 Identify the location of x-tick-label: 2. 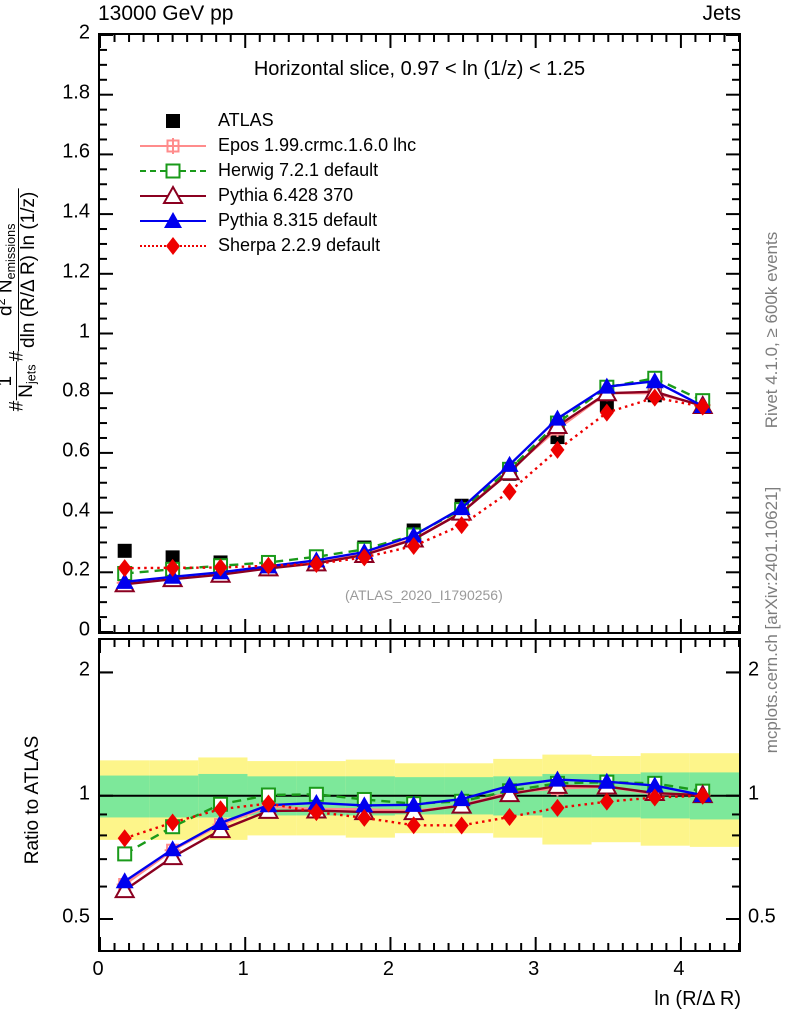
(388, 969).